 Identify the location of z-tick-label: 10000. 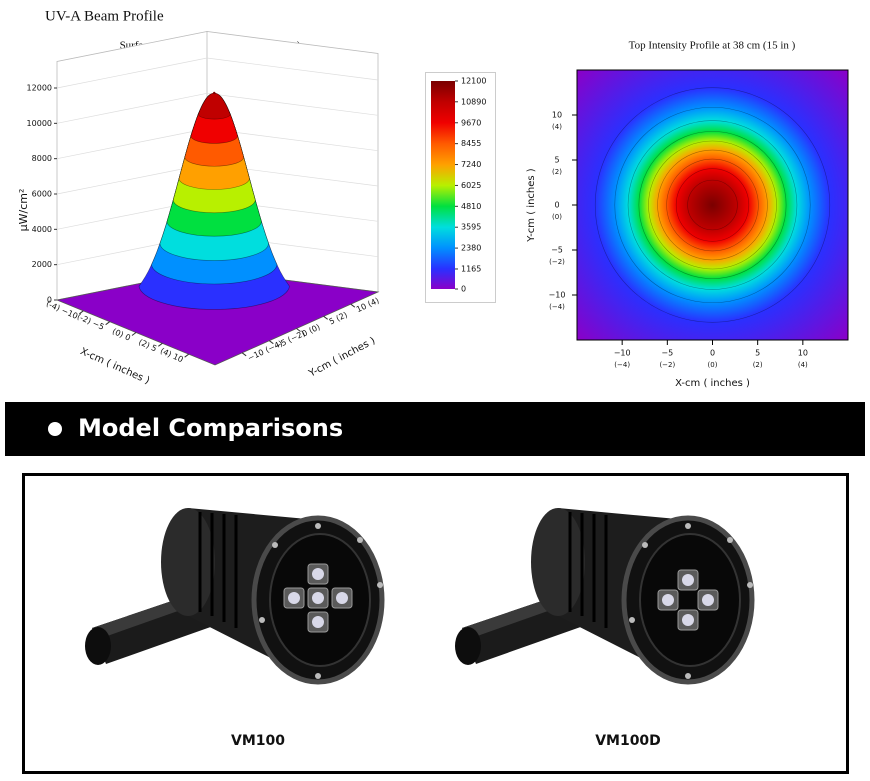
(39, 123).